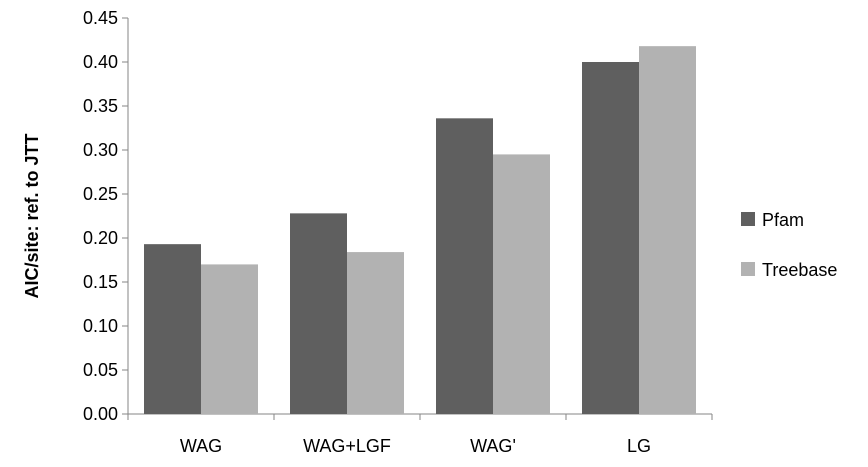  What do you see at coordinates (32, 215) in the screenshot?
I see `y-axis-label: AIC/site: ref. to JTT` at bounding box center [32, 215].